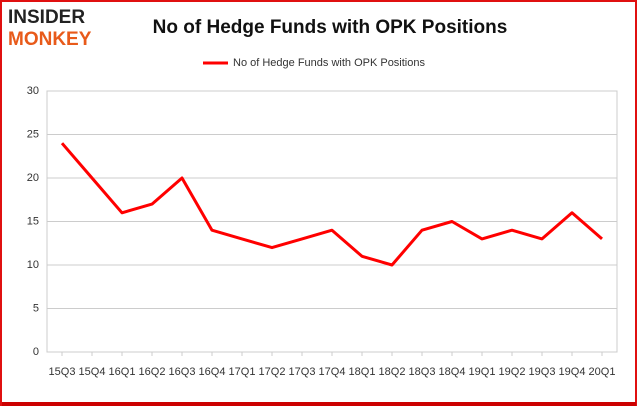  What do you see at coordinates (572, 372) in the screenshot?
I see `x-tick-label: 19Q4` at bounding box center [572, 372].